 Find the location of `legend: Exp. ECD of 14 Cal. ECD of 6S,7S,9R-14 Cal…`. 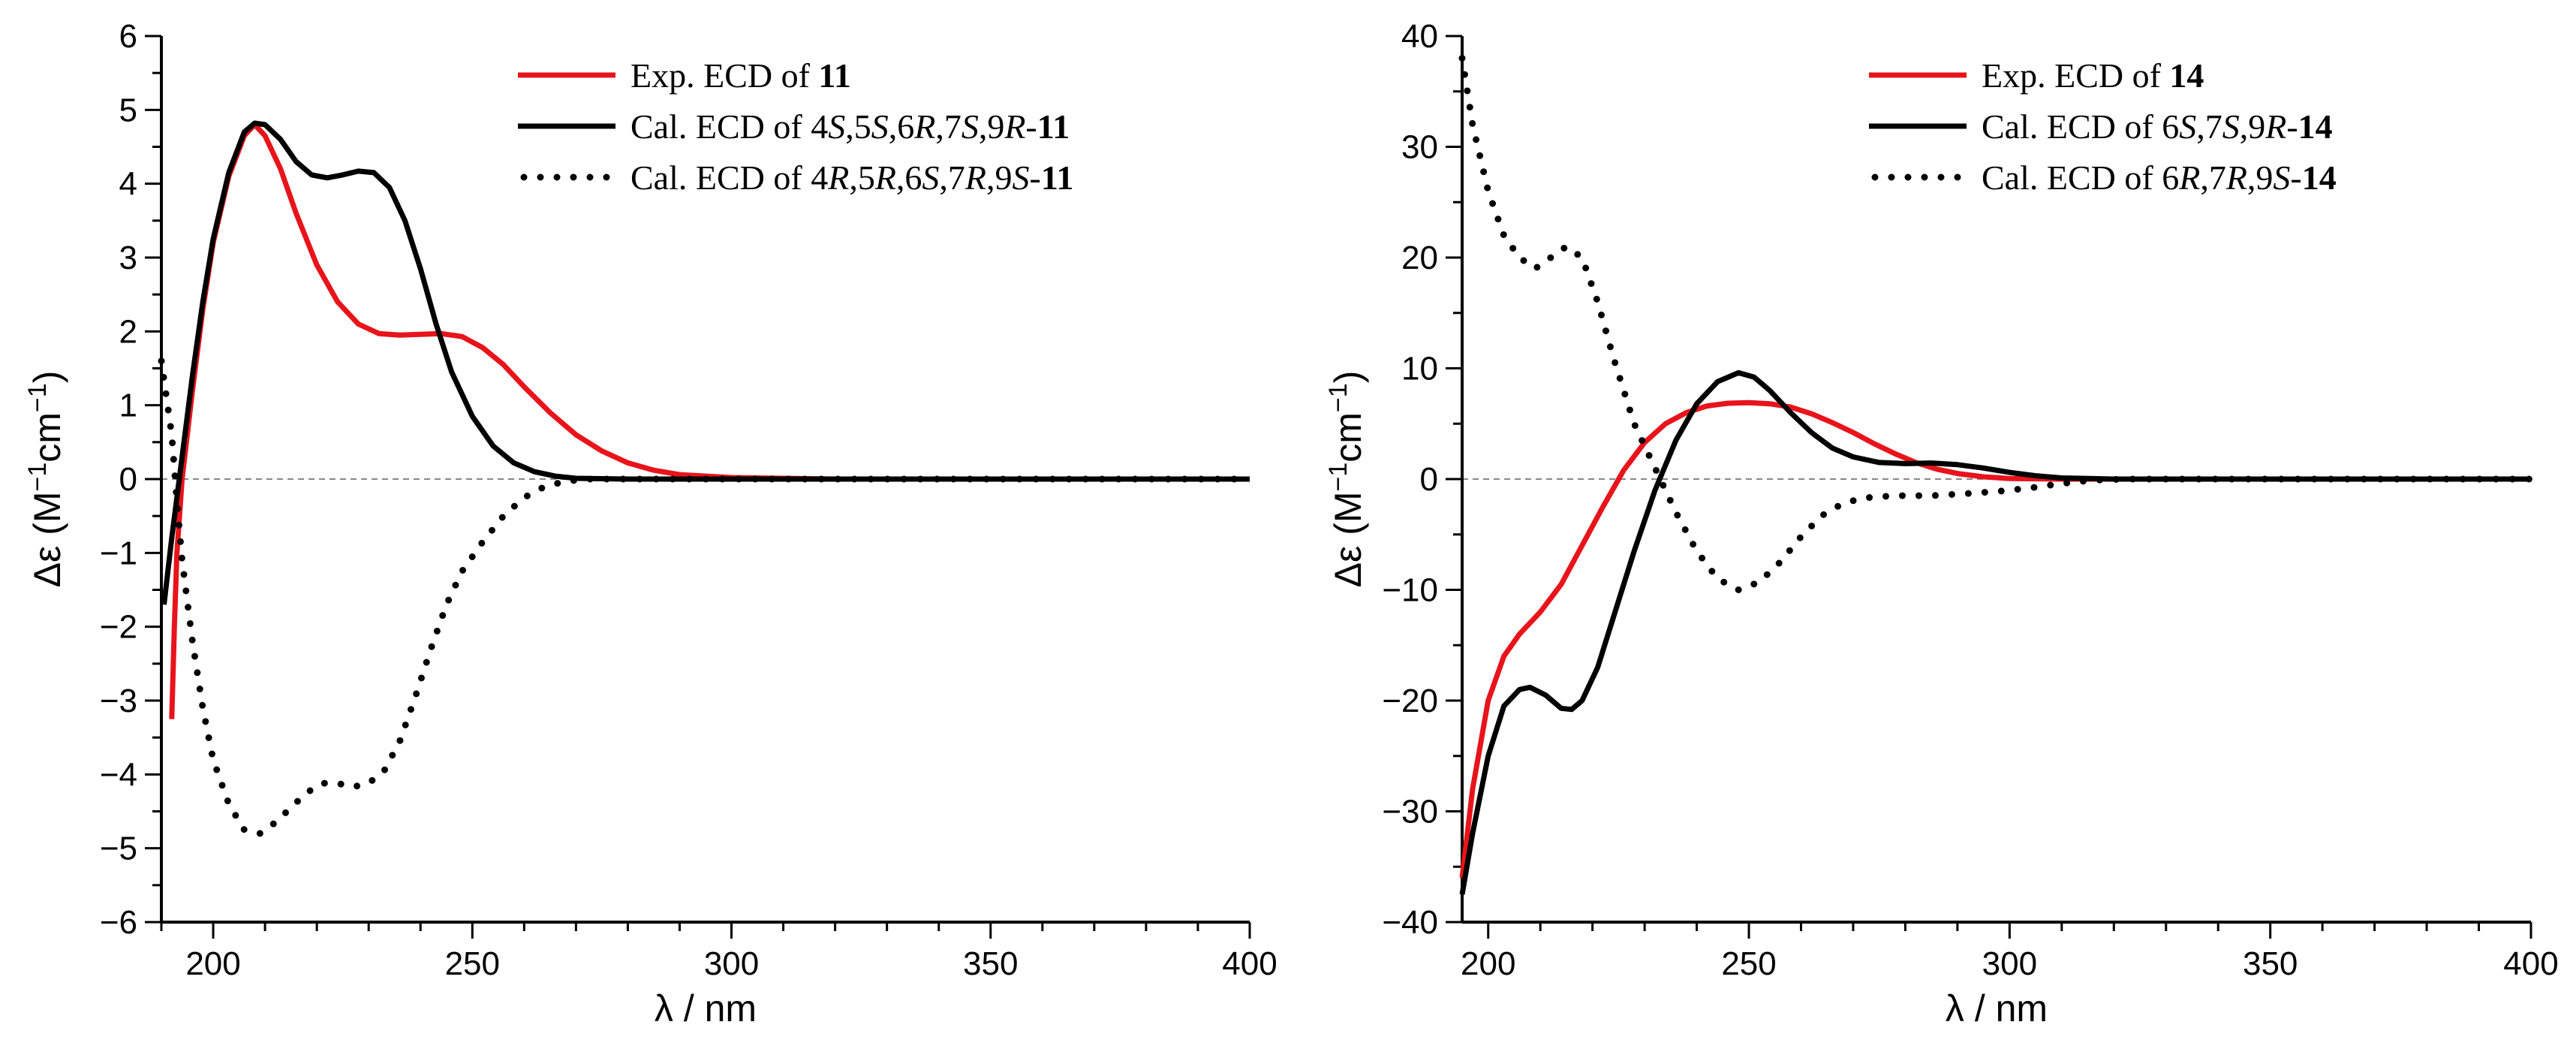

legend: Exp. ECD of 14 Cal. ECD of 6S,7S,9R-14 Cal… is located at coordinates (2103, 126).